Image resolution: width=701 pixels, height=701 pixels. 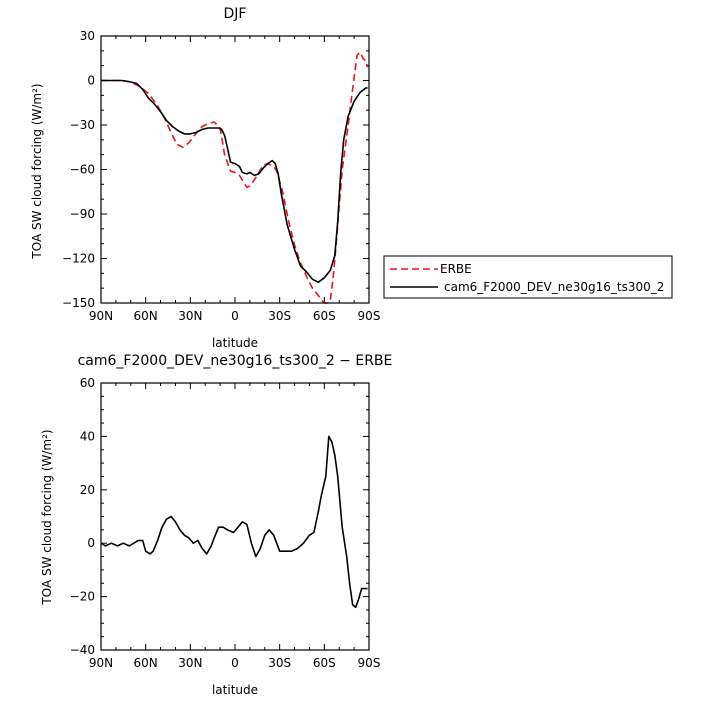 What do you see at coordinates (235, 663) in the screenshot?
I see `bottom-x-tick-label: 0` at bounding box center [235, 663].